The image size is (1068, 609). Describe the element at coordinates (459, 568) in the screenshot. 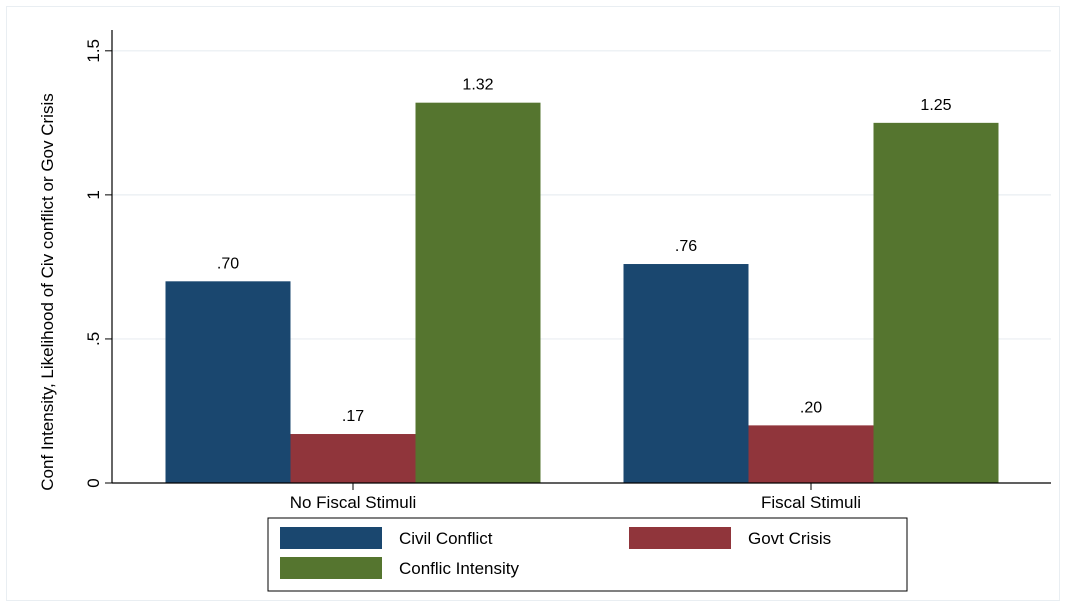

I see `legend-label: Conflic Intensity` at that location.